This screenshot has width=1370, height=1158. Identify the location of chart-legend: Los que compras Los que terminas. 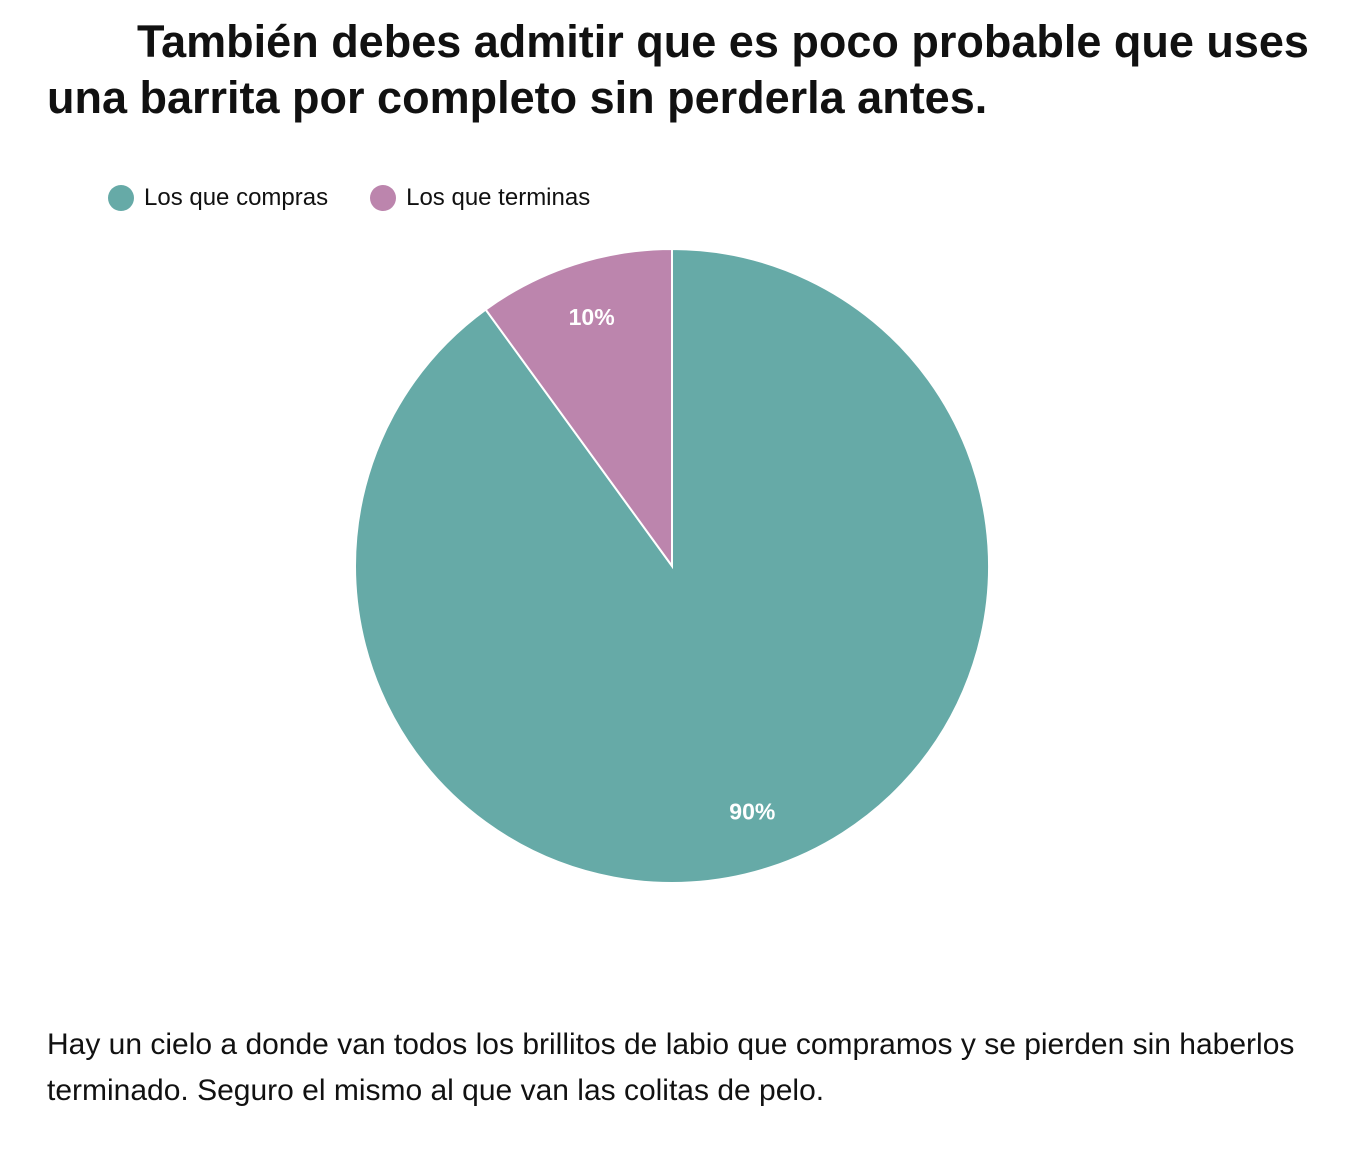
(370, 198).